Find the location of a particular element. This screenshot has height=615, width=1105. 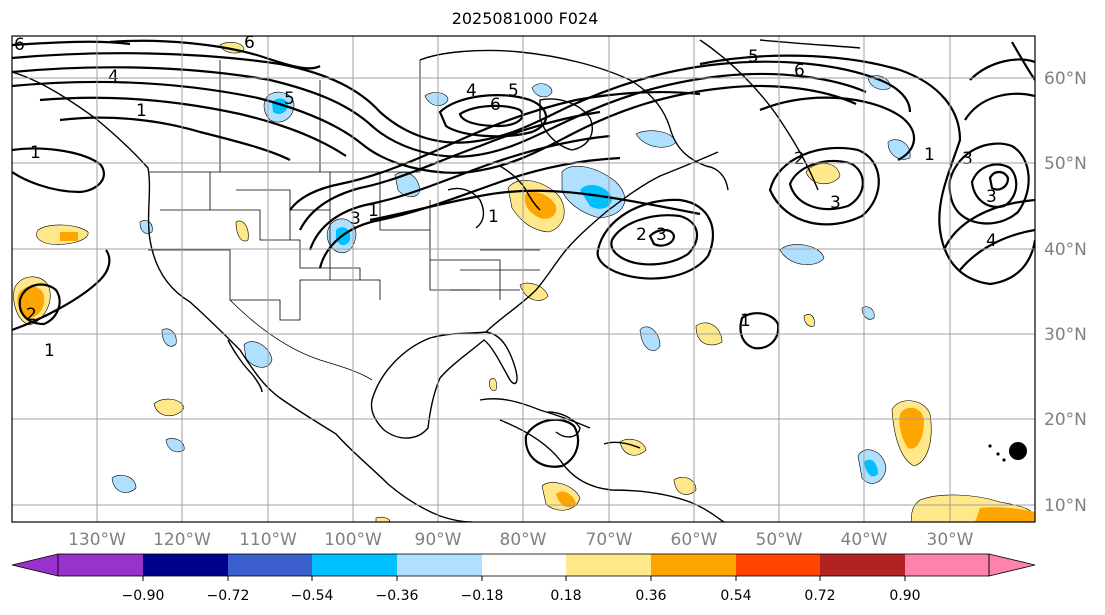

lon-label: 30°W is located at coordinates (950, 540).